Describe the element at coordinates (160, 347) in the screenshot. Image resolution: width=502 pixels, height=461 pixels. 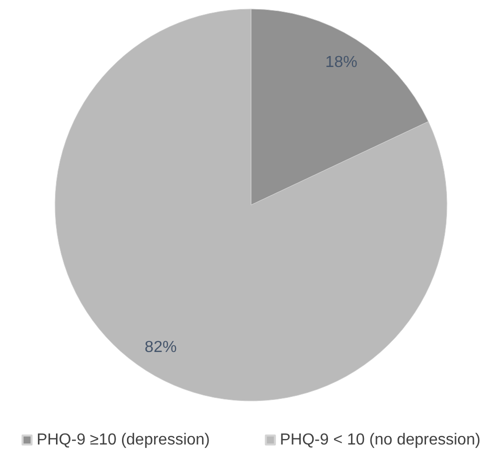
I see `data-label: 82%` at that location.